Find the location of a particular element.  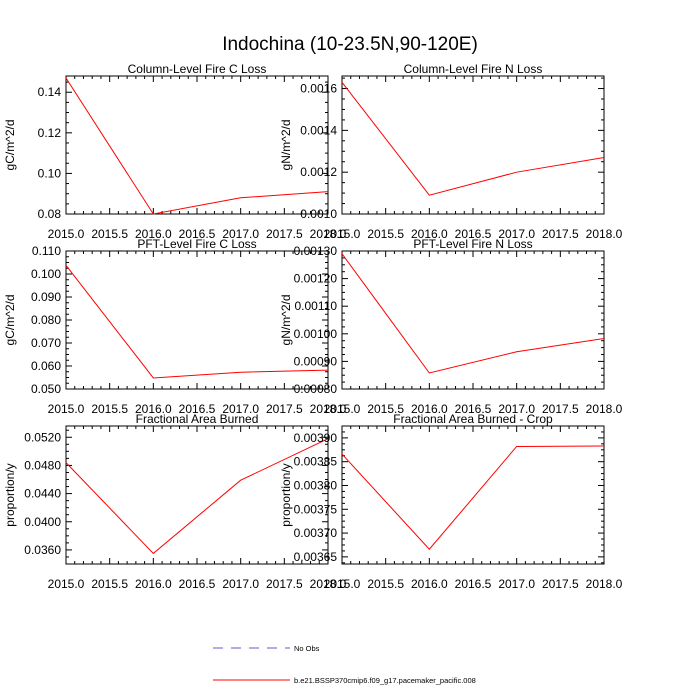

y-tick-label: 0.0014 is located at coordinates (318, 130).